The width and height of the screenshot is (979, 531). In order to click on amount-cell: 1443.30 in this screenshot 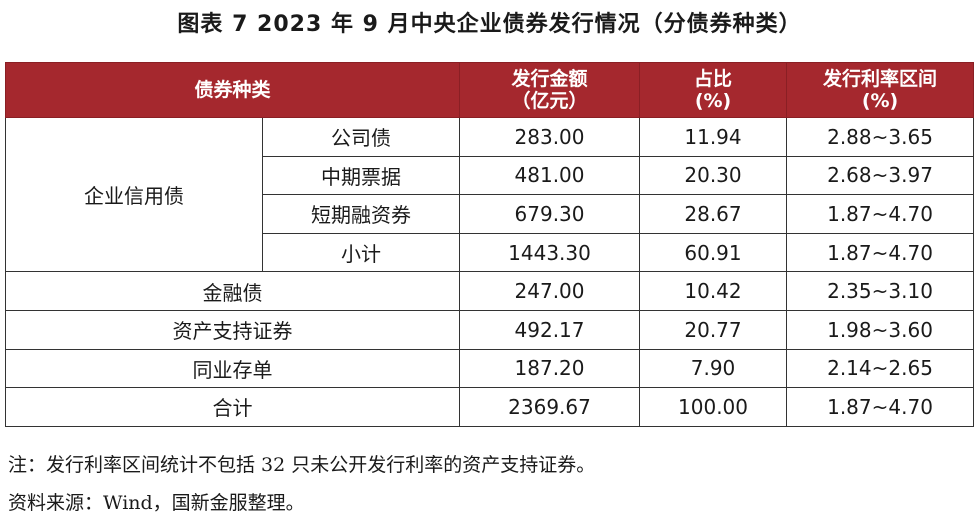, I will do `click(550, 252)`.